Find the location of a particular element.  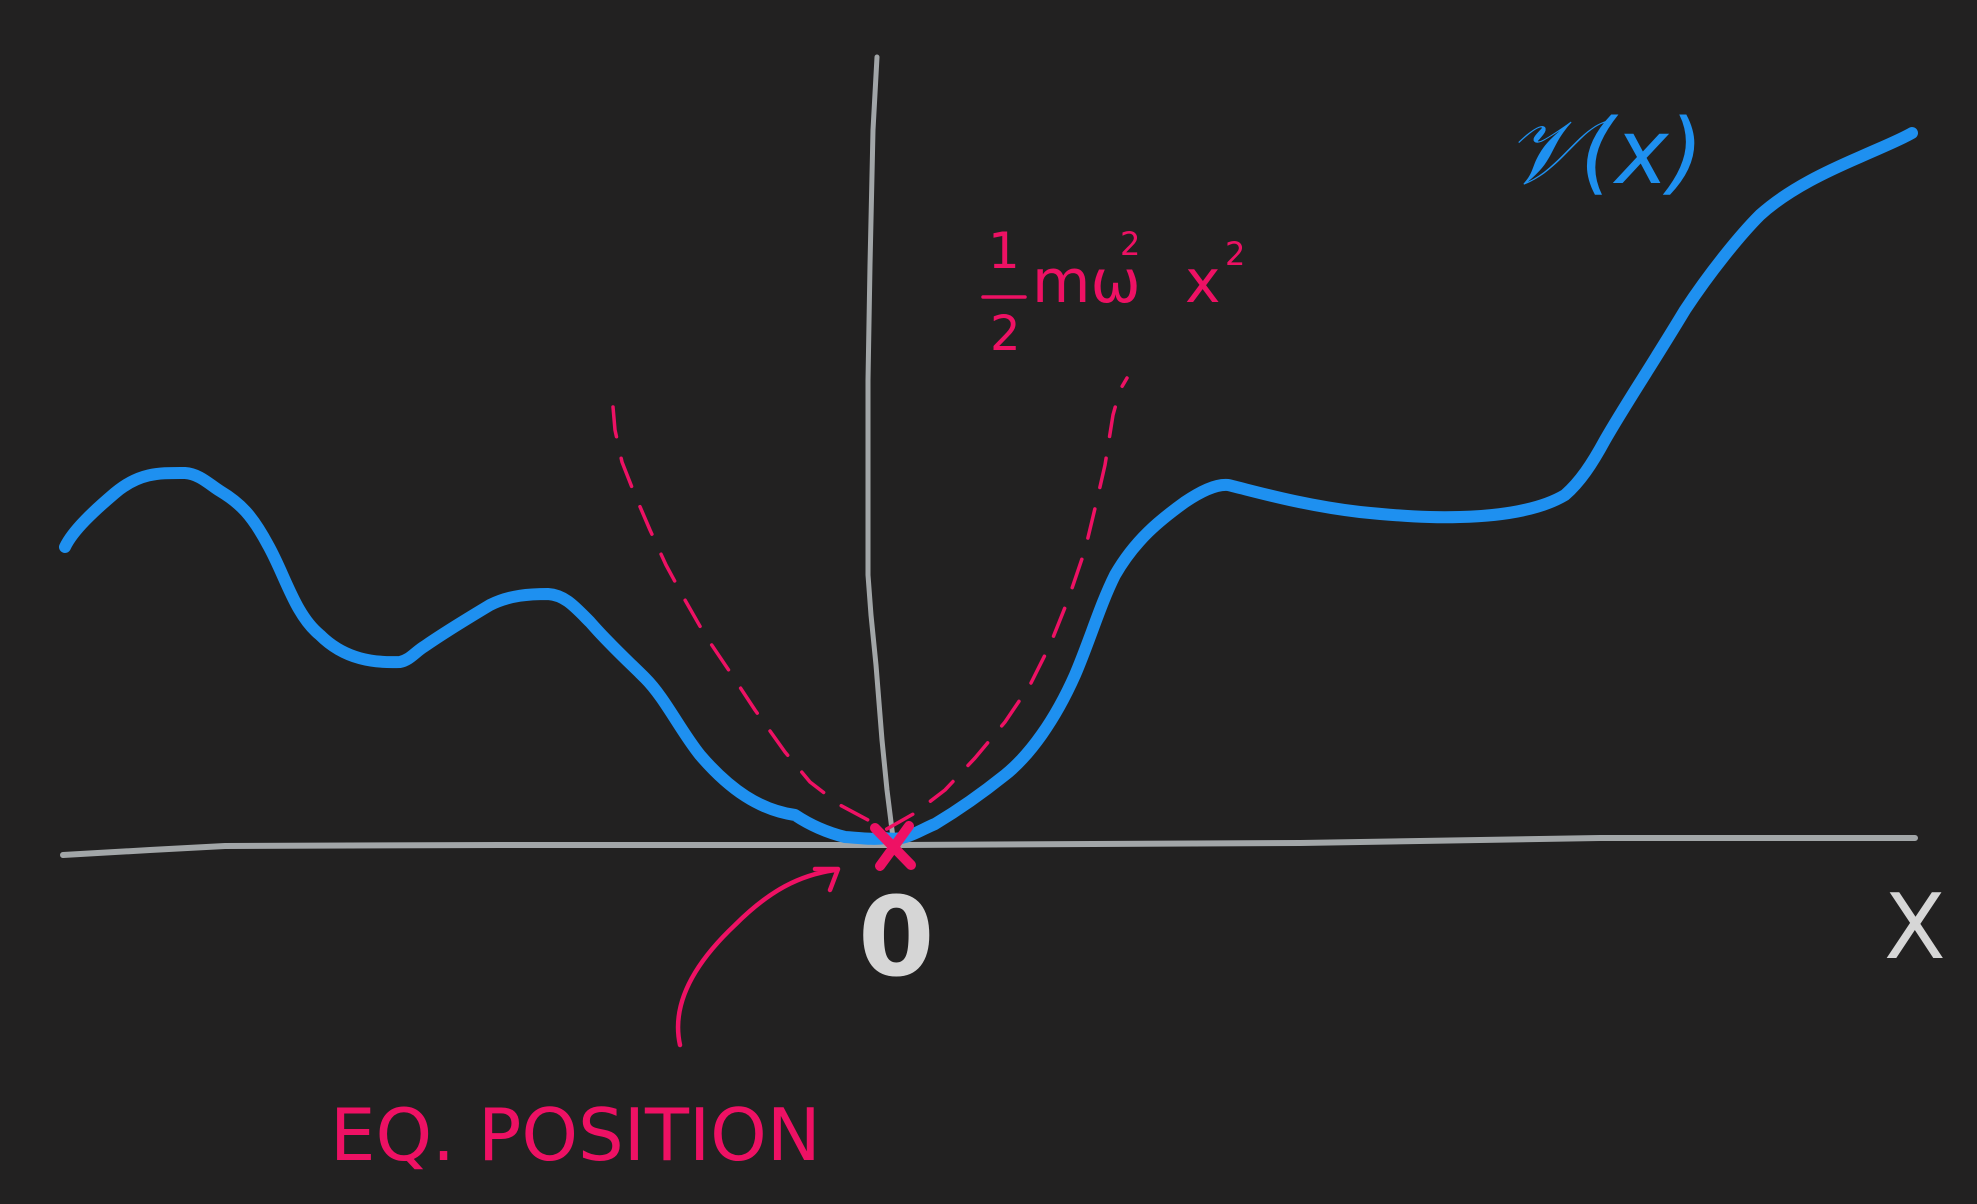

y-axis is located at coordinates (880, 447).